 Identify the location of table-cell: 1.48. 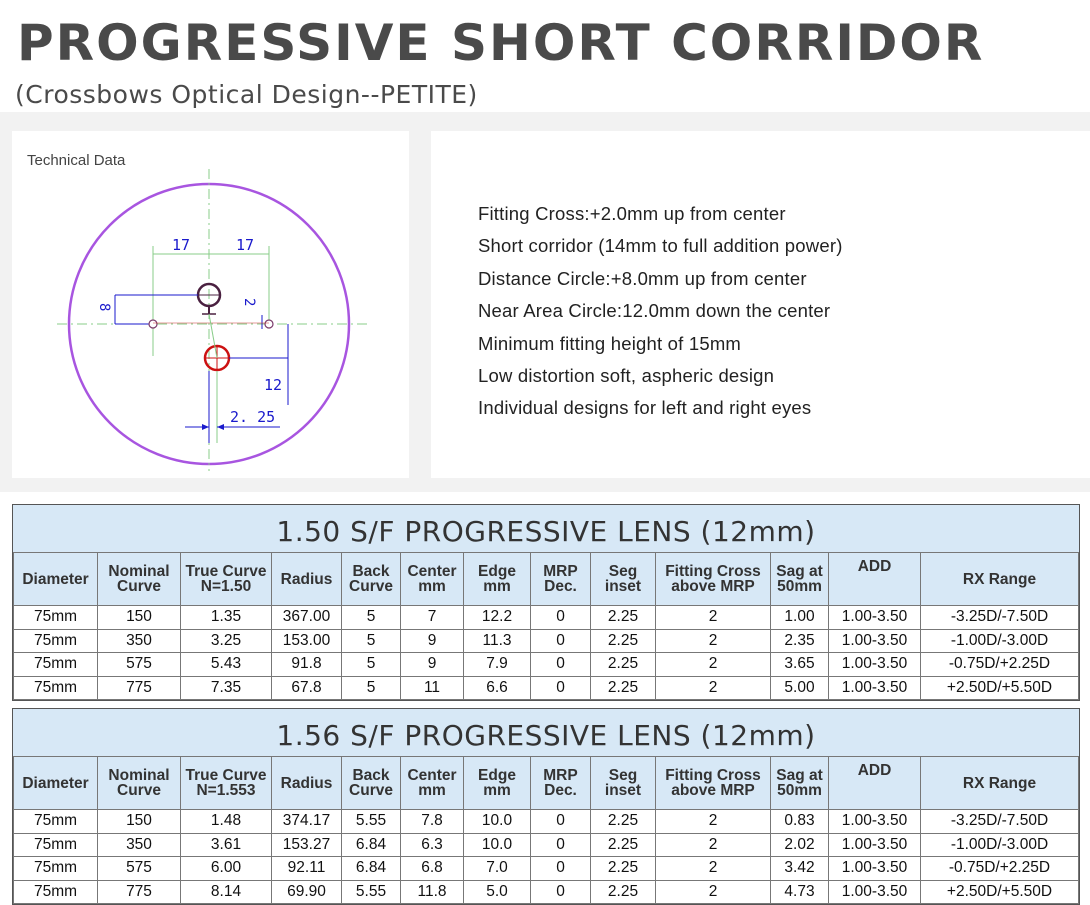
(226, 821).